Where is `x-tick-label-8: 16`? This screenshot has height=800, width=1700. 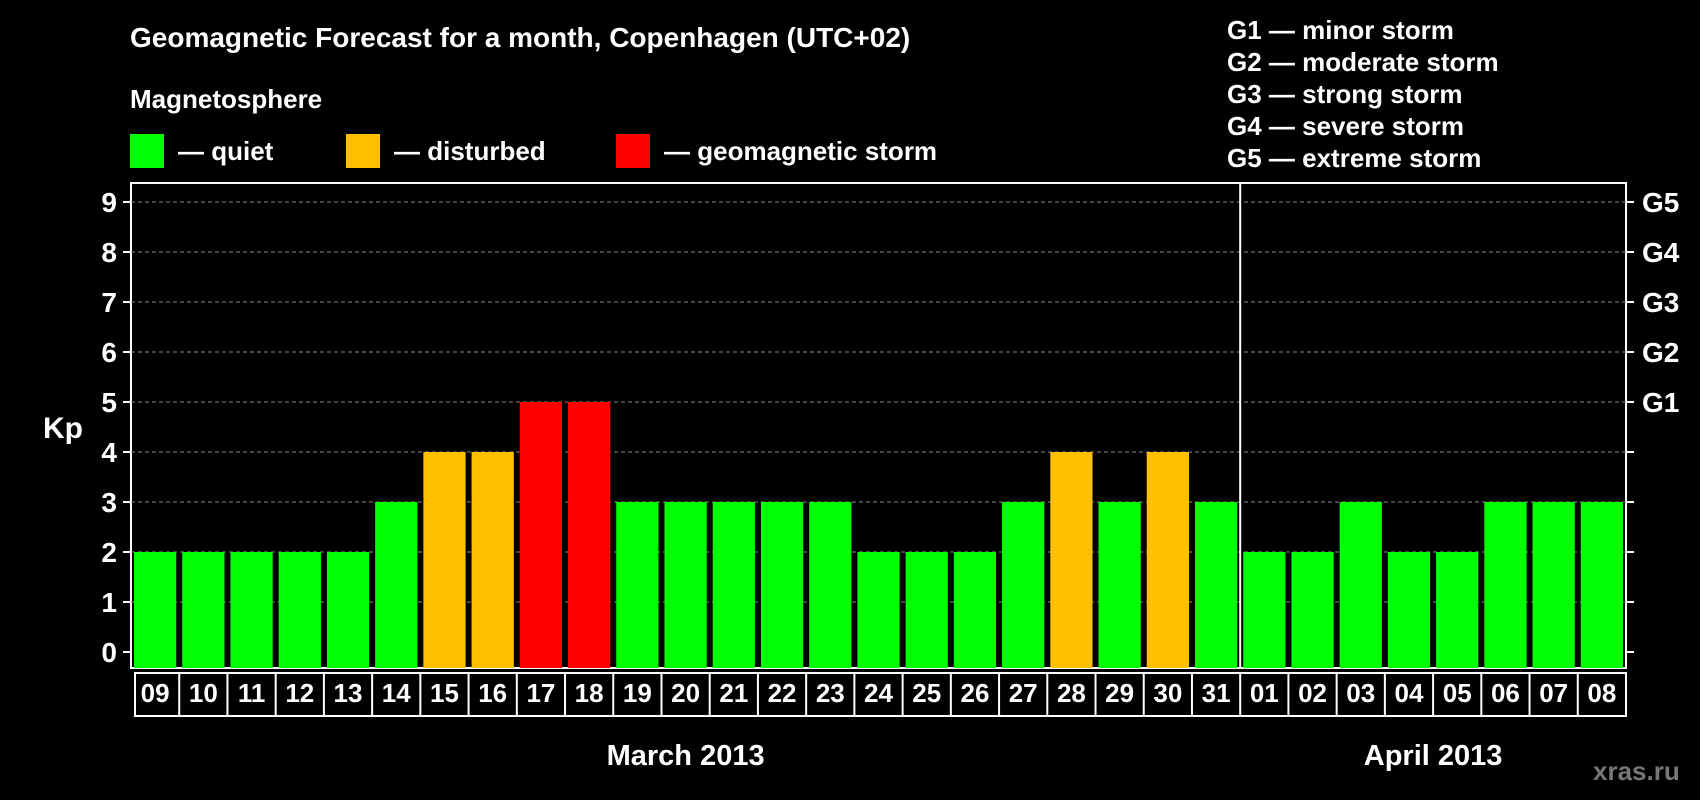 x-tick-label-8: 16 is located at coordinates (492, 693).